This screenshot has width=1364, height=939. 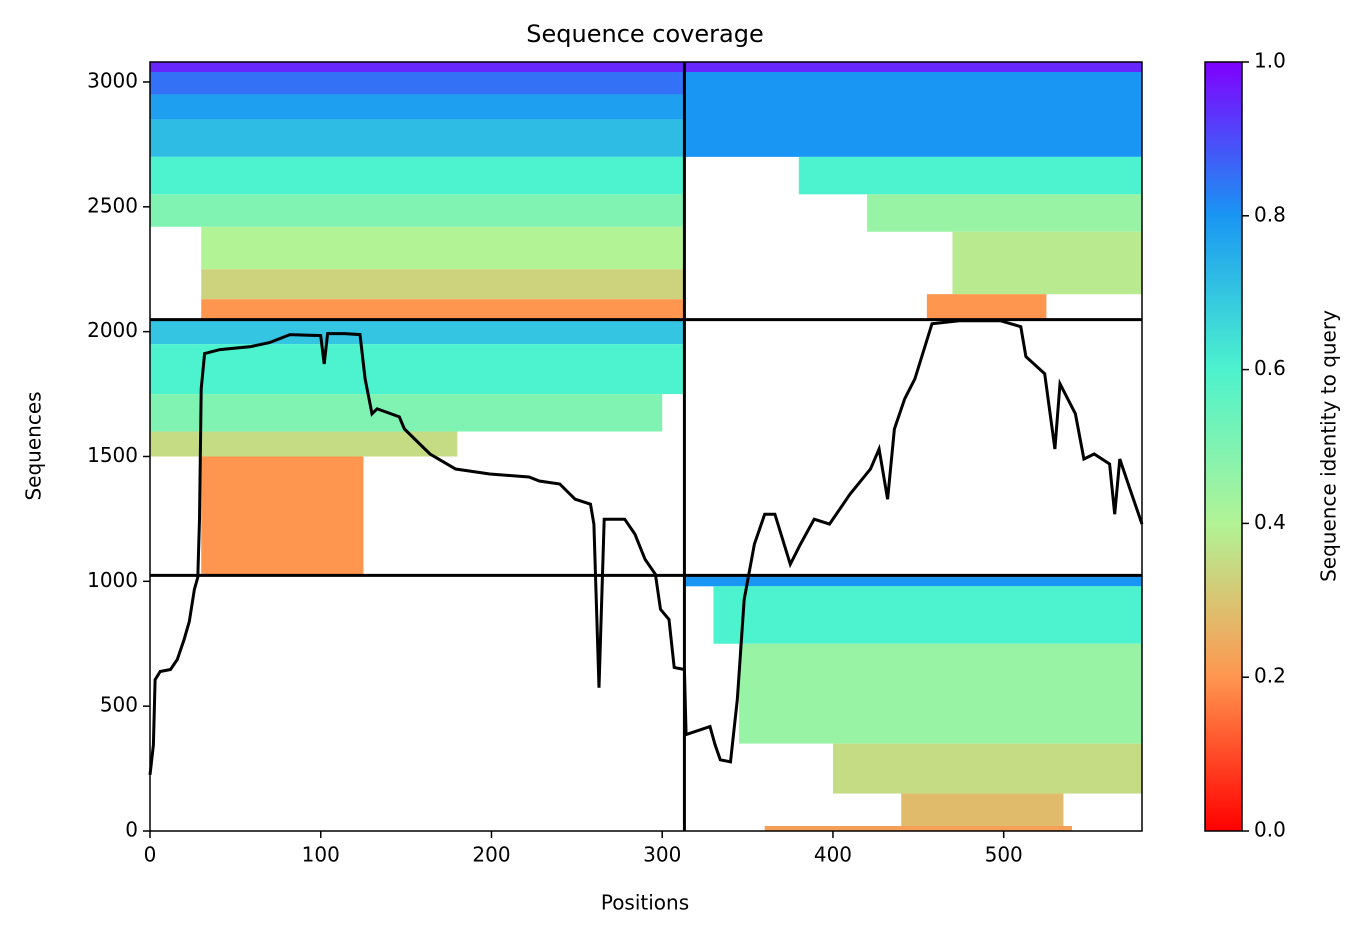 What do you see at coordinates (644, 34) in the screenshot?
I see `chart-title: Sequence coverage` at bounding box center [644, 34].